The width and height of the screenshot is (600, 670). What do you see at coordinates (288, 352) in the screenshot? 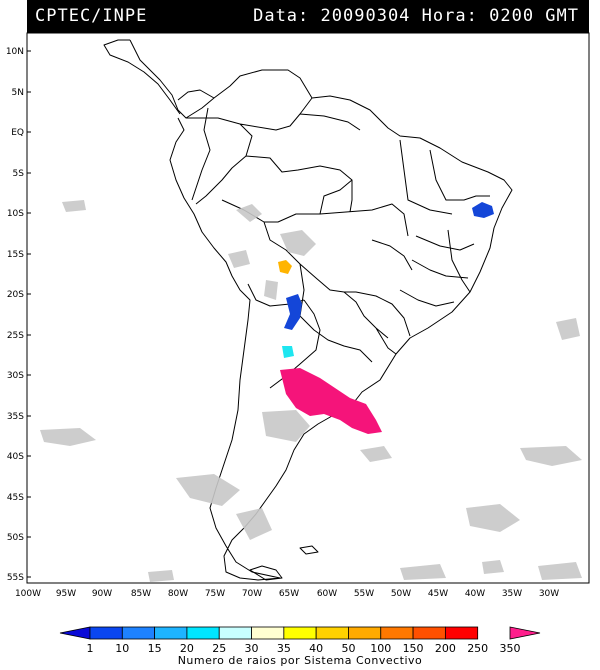
I see `storm-cyan` at bounding box center [288, 352].